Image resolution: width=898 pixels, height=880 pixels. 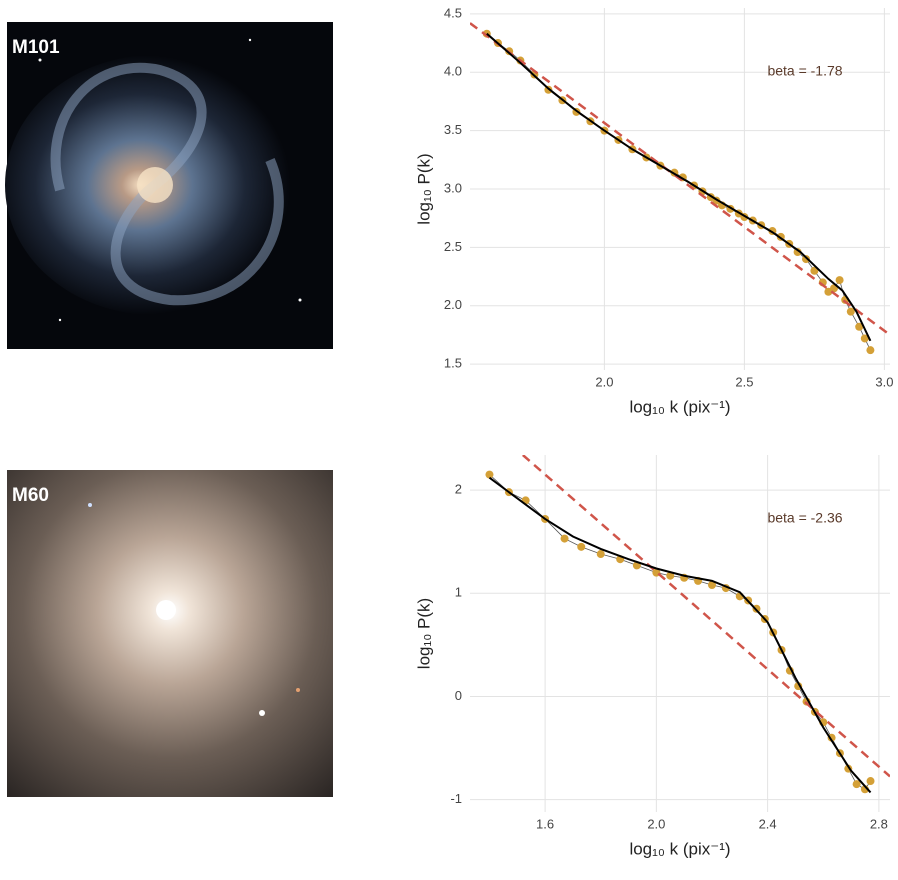 I want to click on x-tick-label: 2.5, so click(x=744, y=381).